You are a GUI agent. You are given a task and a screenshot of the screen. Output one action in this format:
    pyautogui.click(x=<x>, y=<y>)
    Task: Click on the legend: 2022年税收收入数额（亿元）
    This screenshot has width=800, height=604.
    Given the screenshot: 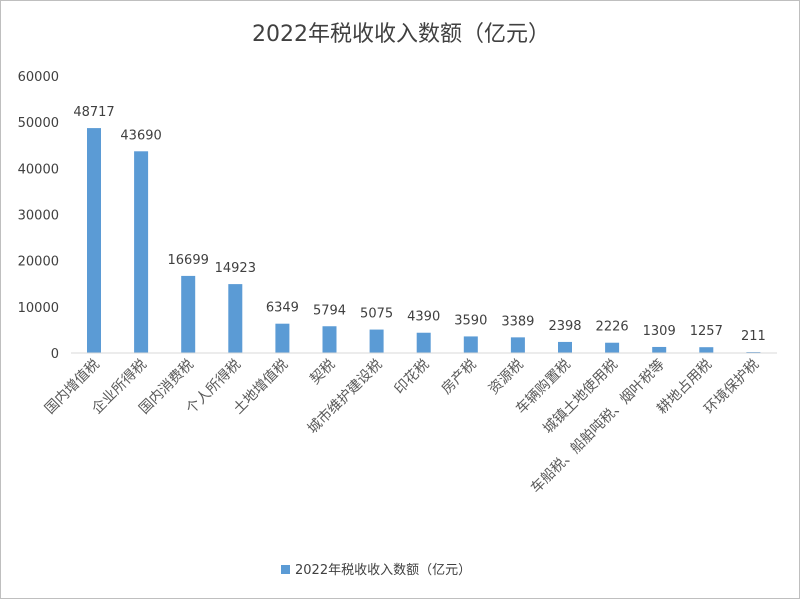 What is the action you would take?
    pyautogui.click(x=376, y=570)
    